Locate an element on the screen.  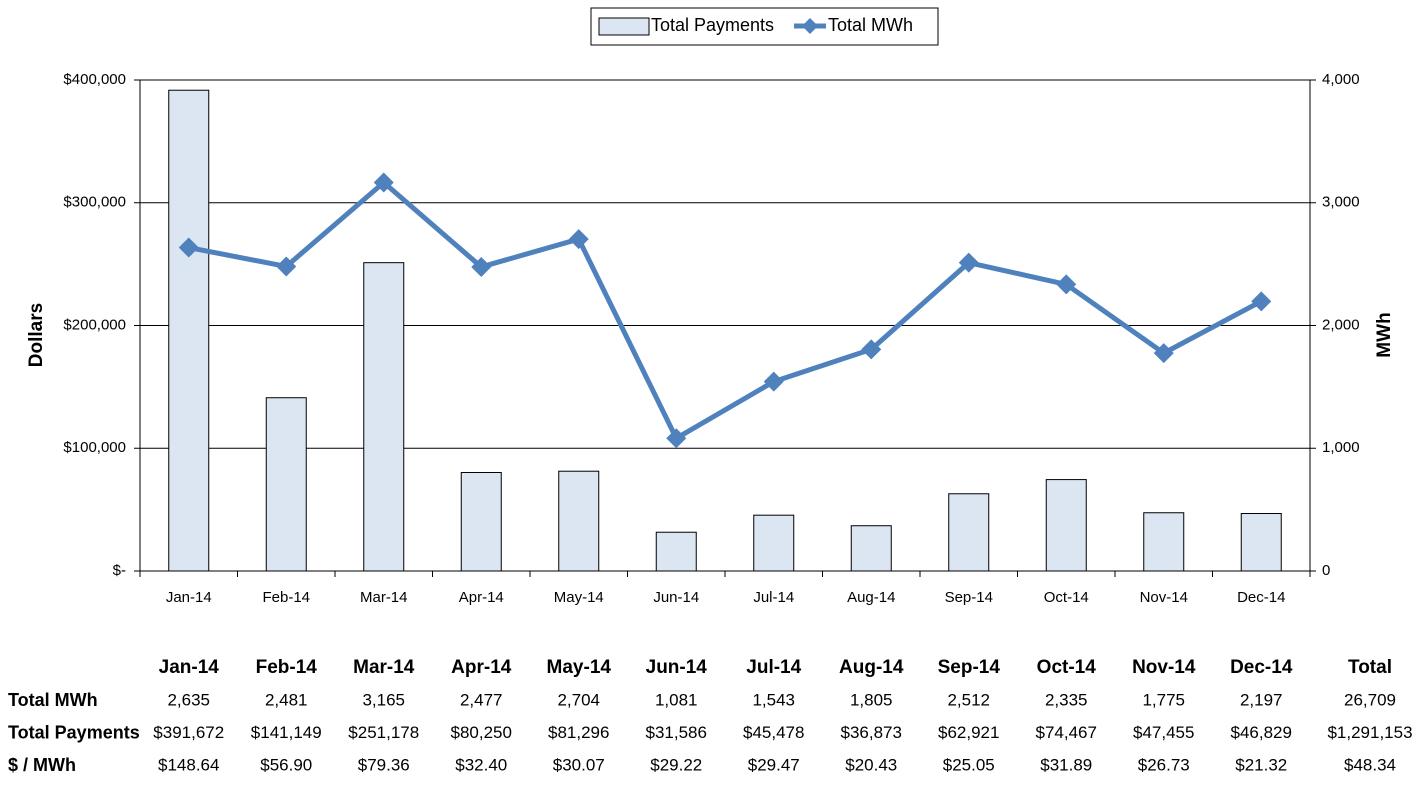
table-cell: 2,704 is located at coordinates (578, 699).